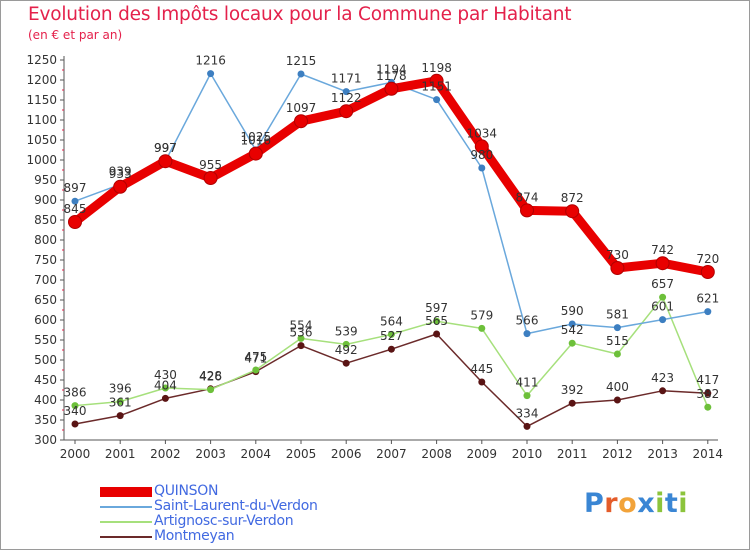 The image size is (750, 550). Describe the element at coordinates (75, 35) in the screenshot. I see `chart-subtitle: (en € et par an)` at that location.